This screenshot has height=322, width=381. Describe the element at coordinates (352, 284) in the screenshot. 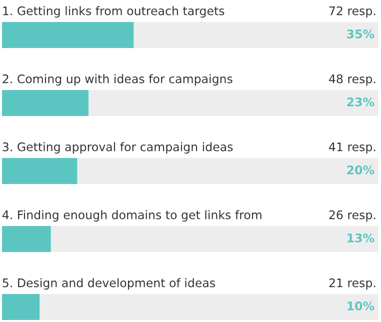

I see `annotation: 21 resp.` at that location.